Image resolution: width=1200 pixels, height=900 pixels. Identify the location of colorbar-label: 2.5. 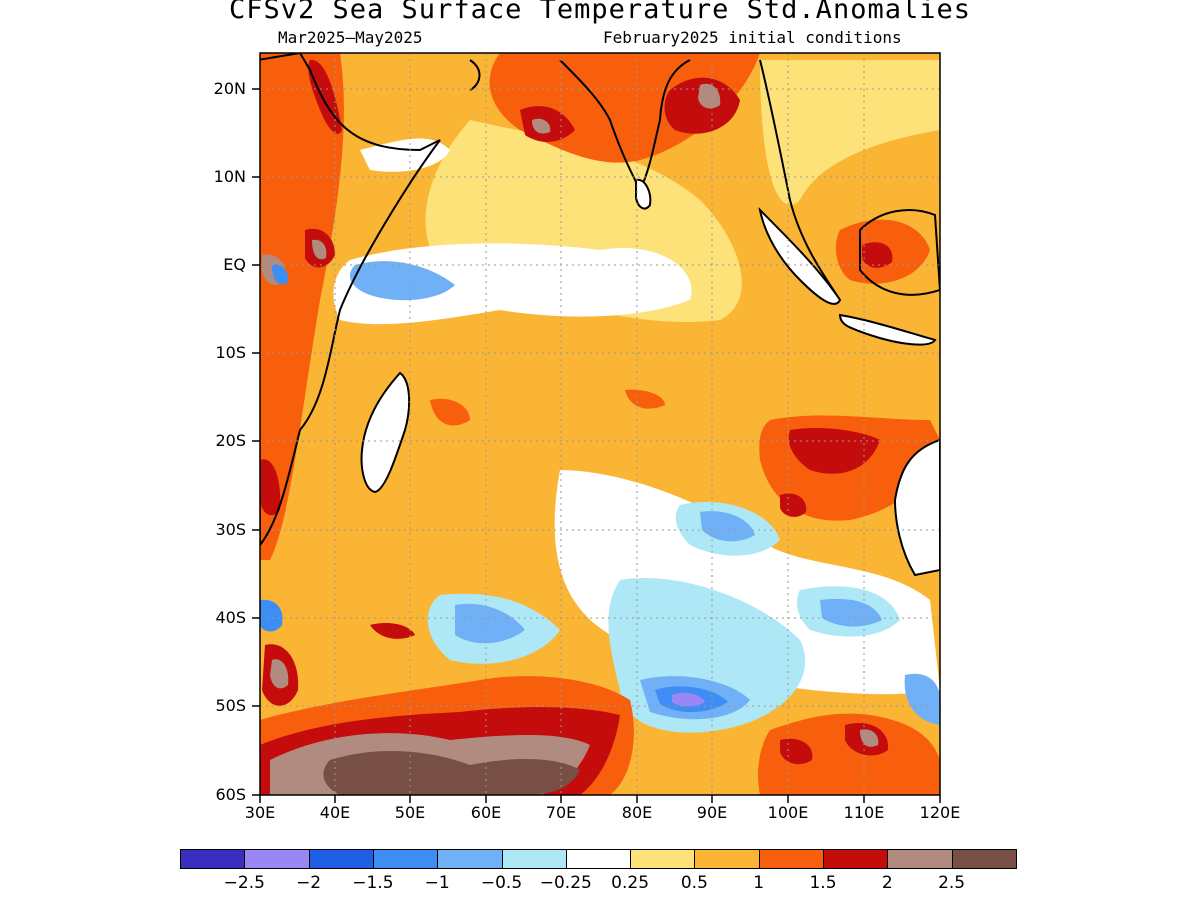
(952, 883).